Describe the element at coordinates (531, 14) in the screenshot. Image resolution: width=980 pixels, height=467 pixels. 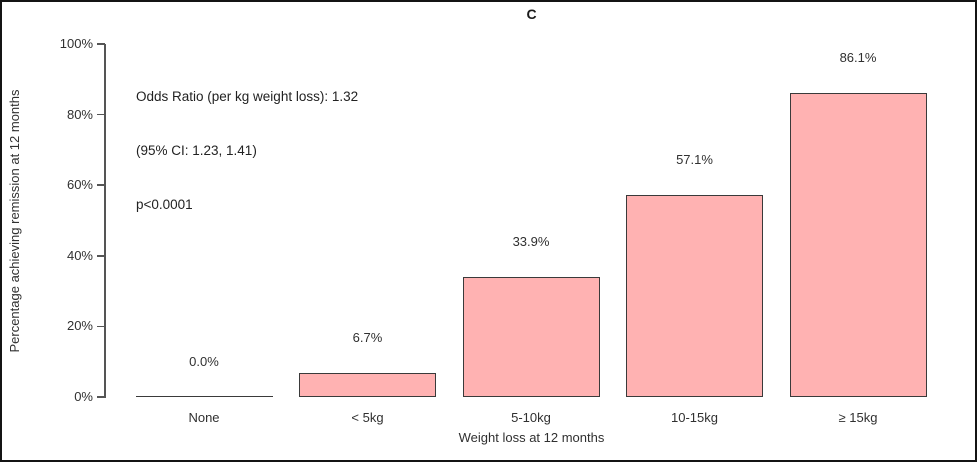
I see `panel-title: C` at that location.